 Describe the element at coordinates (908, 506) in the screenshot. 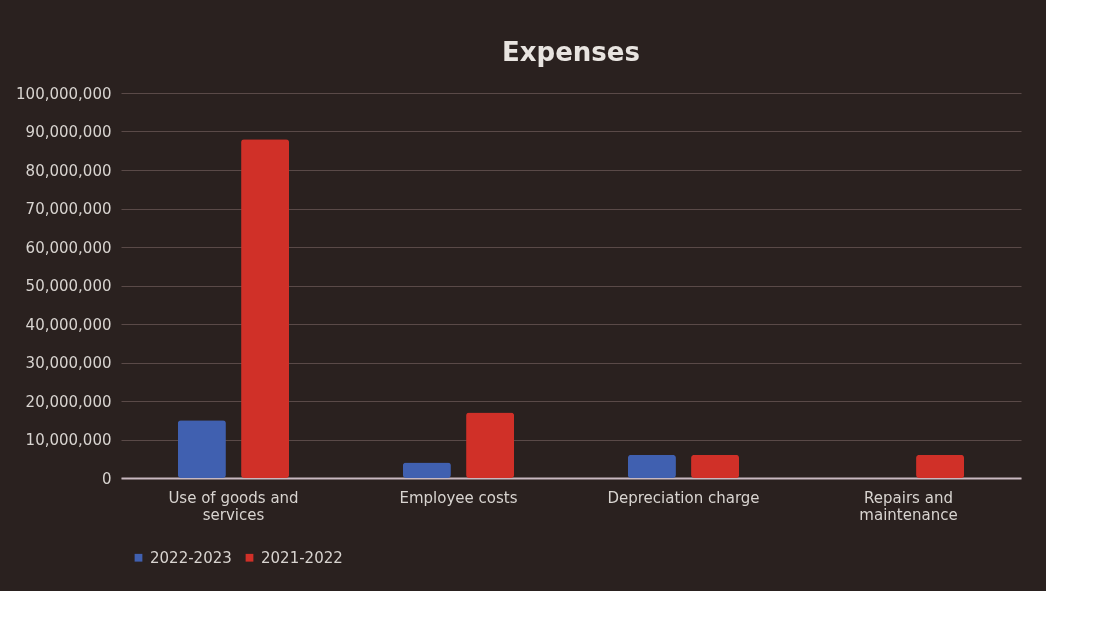

I see `x-tick-label: Repairs and maintenance` at that location.